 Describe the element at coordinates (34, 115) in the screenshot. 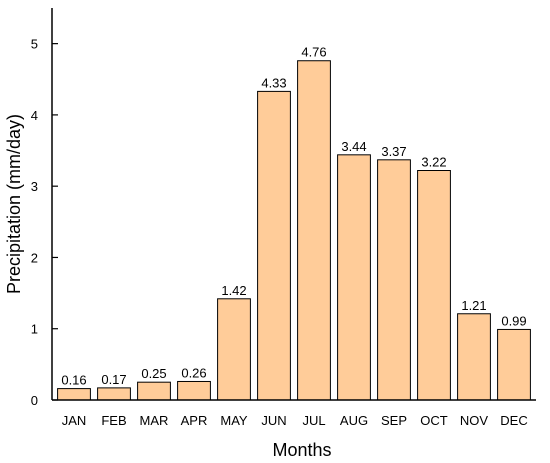

I see `y-tick-label: 4` at that location.